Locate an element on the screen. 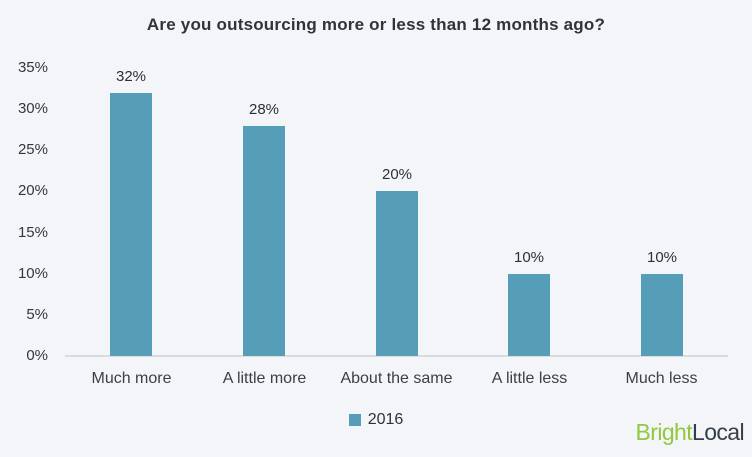 This screenshot has height=457, width=752. y-tick-label: 0% is located at coordinates (37, 355).